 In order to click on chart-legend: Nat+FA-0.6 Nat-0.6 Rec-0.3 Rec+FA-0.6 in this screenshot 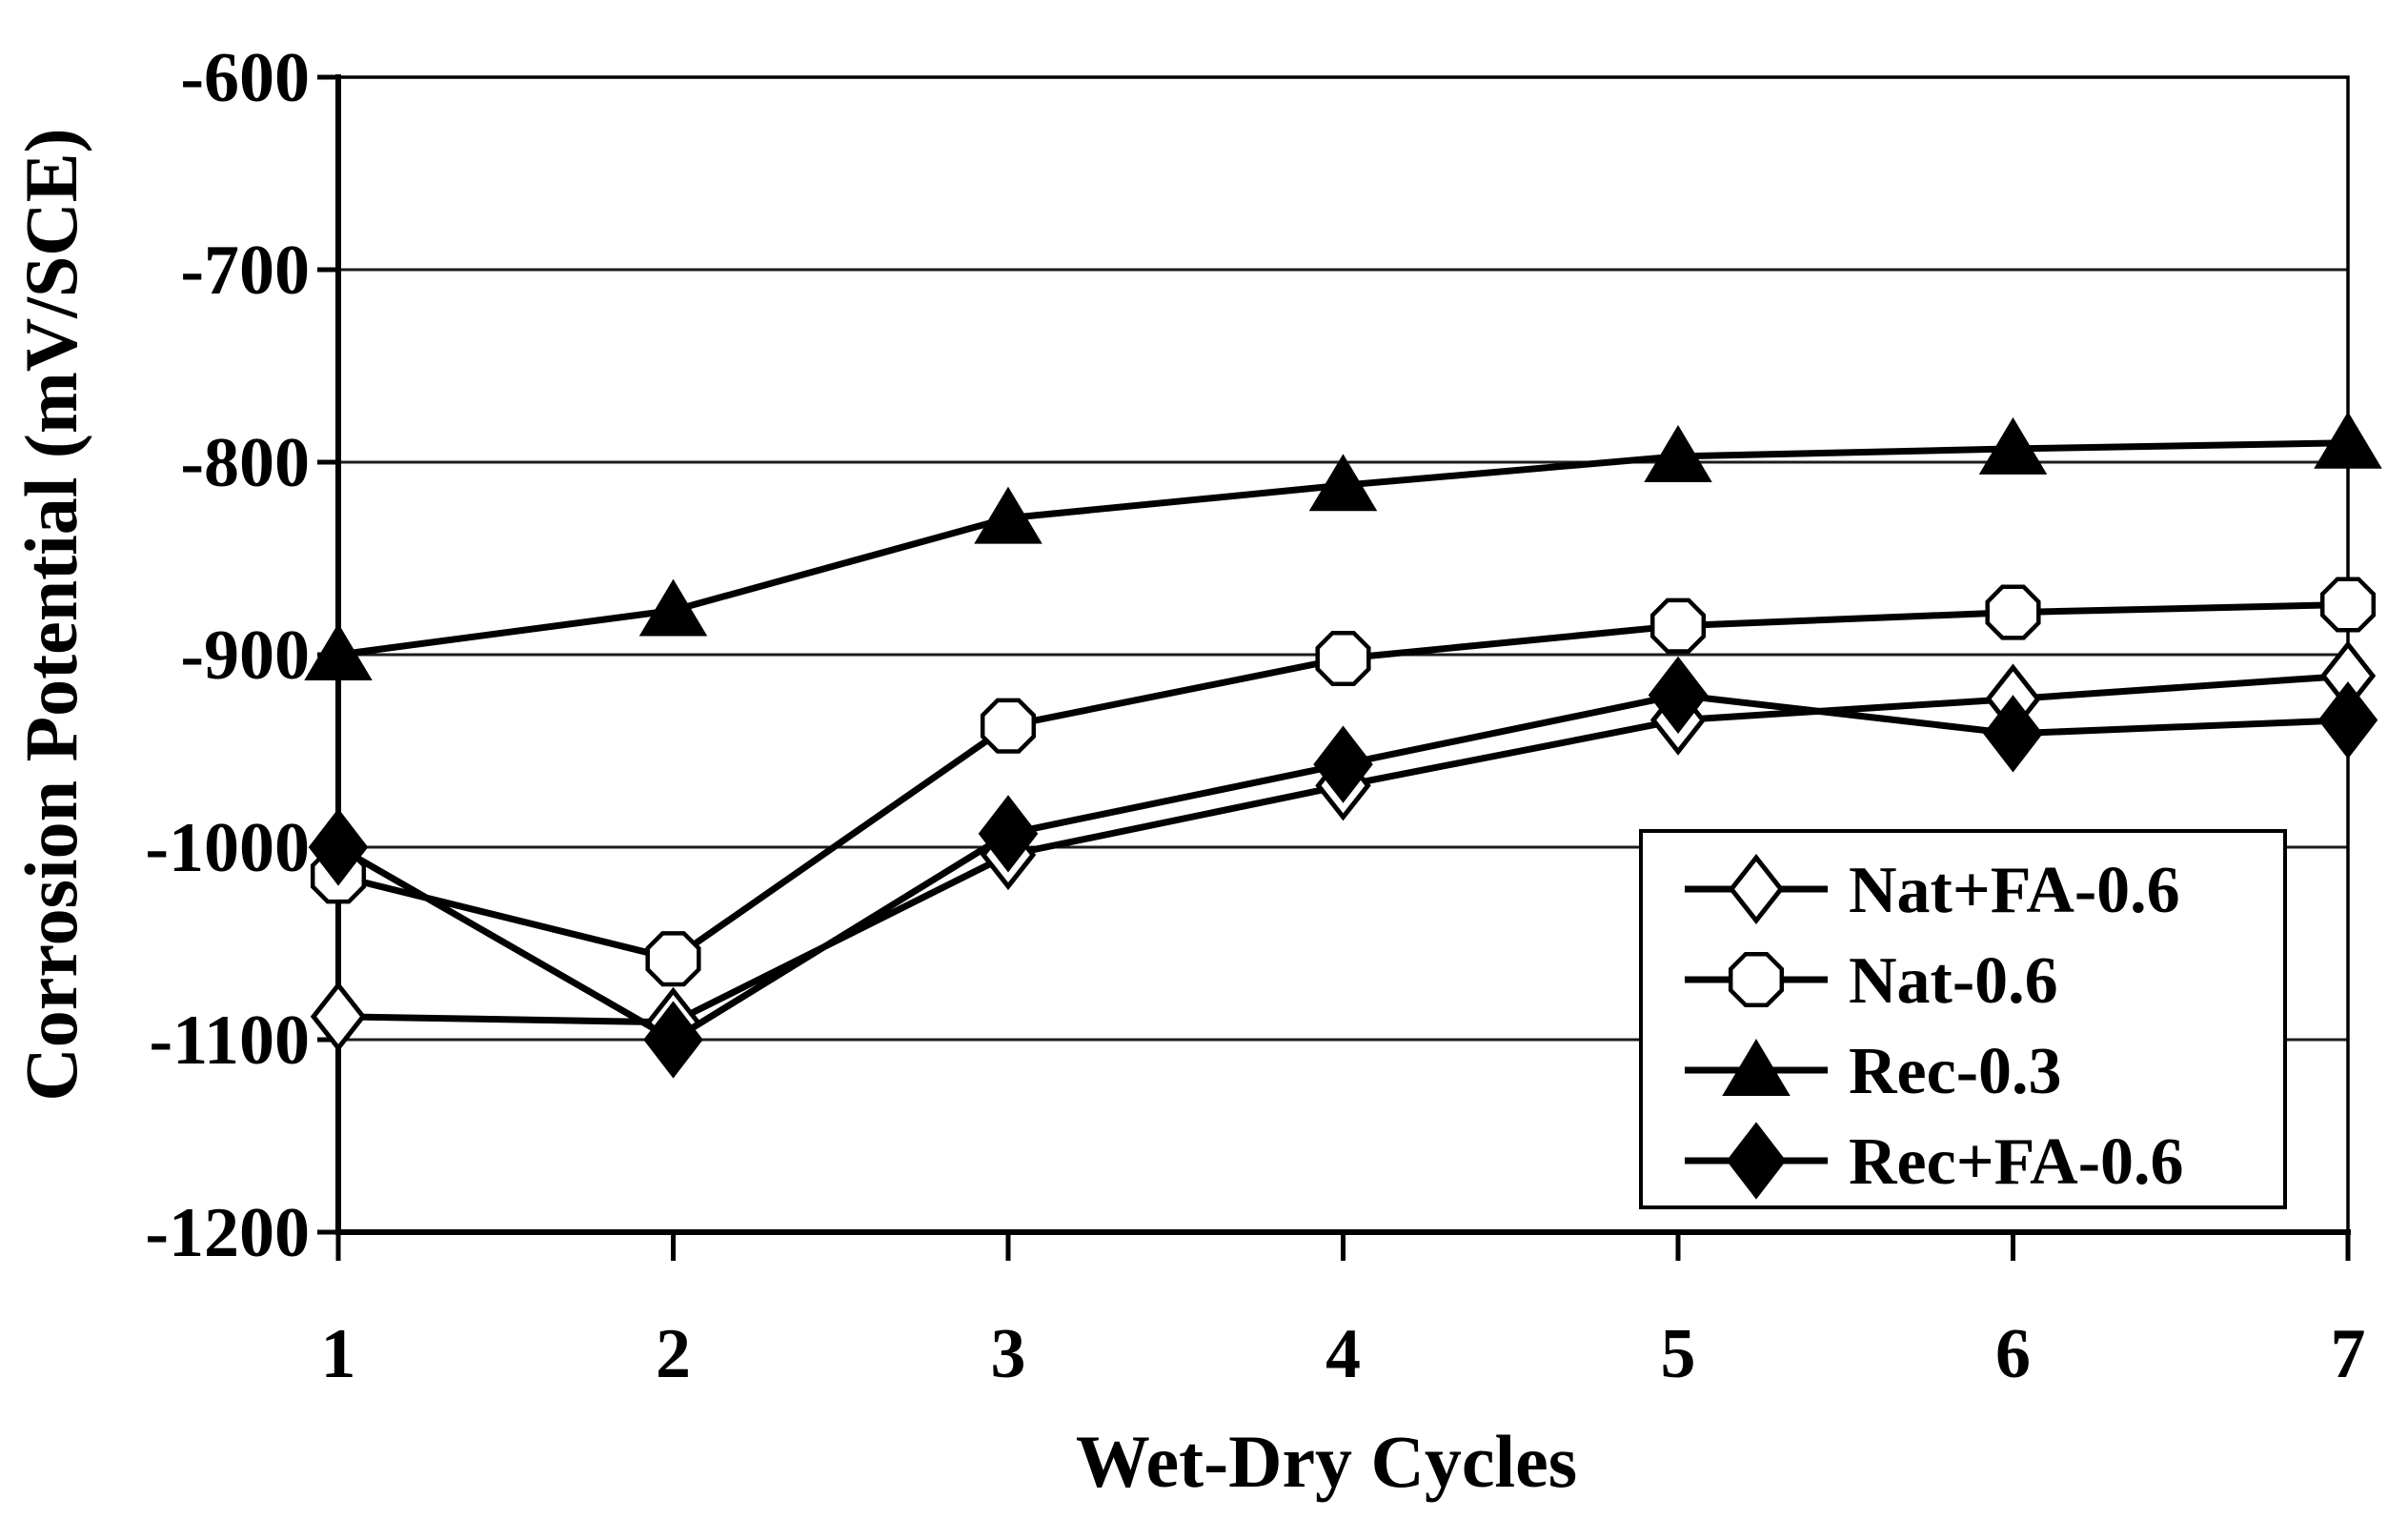, I will do `click(1963, 1019)`.